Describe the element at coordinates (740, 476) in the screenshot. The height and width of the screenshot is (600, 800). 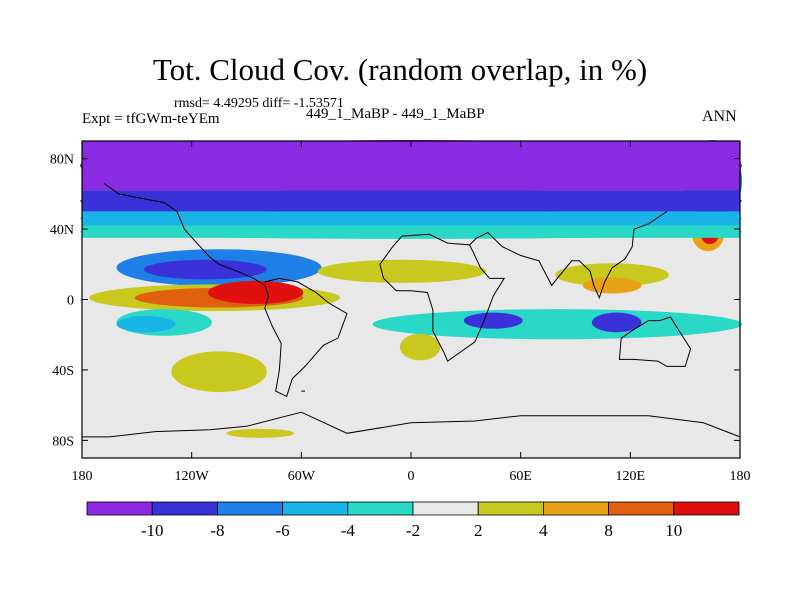
I see `x-tick-label-6: 180` at that location.